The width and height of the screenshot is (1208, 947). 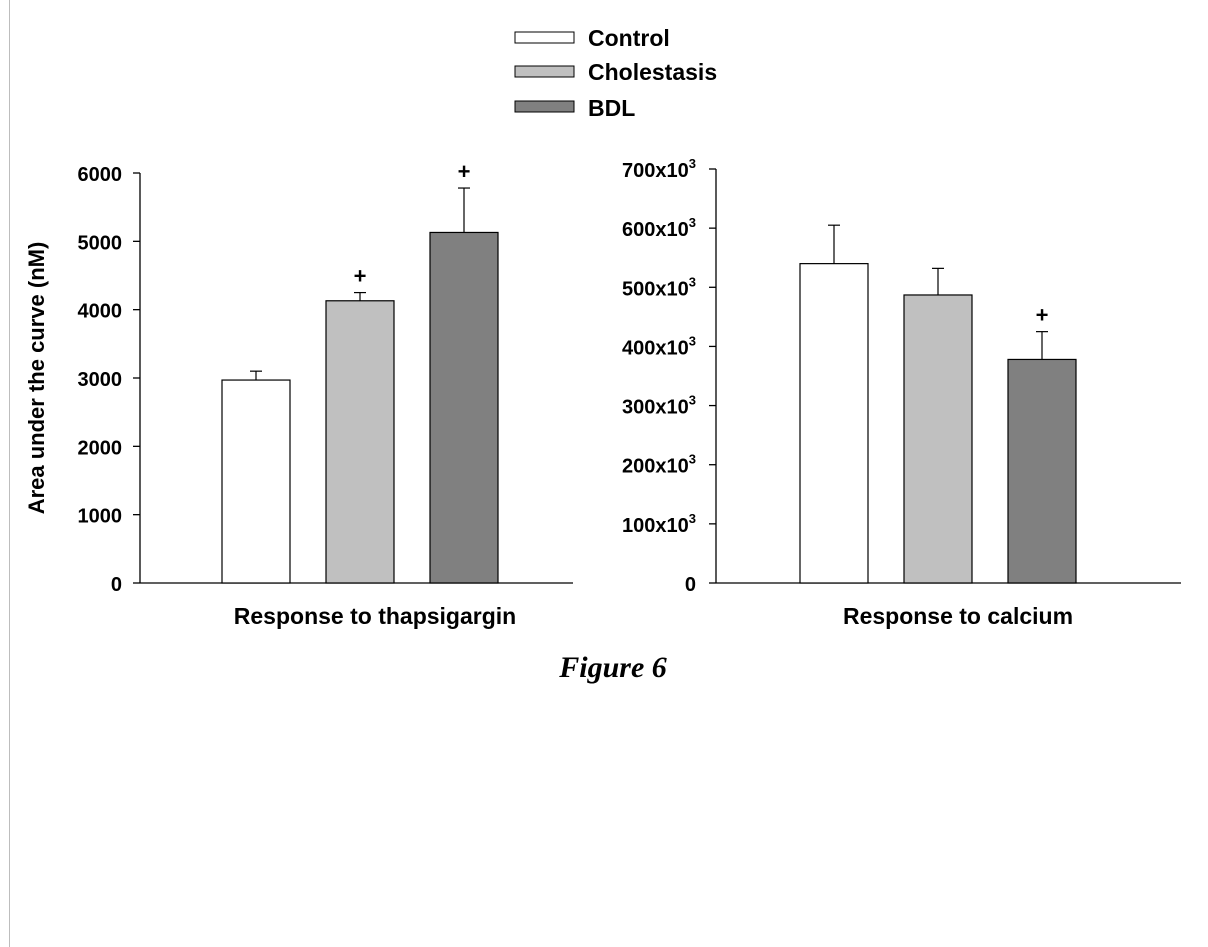 I want to click on legend-label-cholestasis: Cholestasis, so click(x=652, y=72).